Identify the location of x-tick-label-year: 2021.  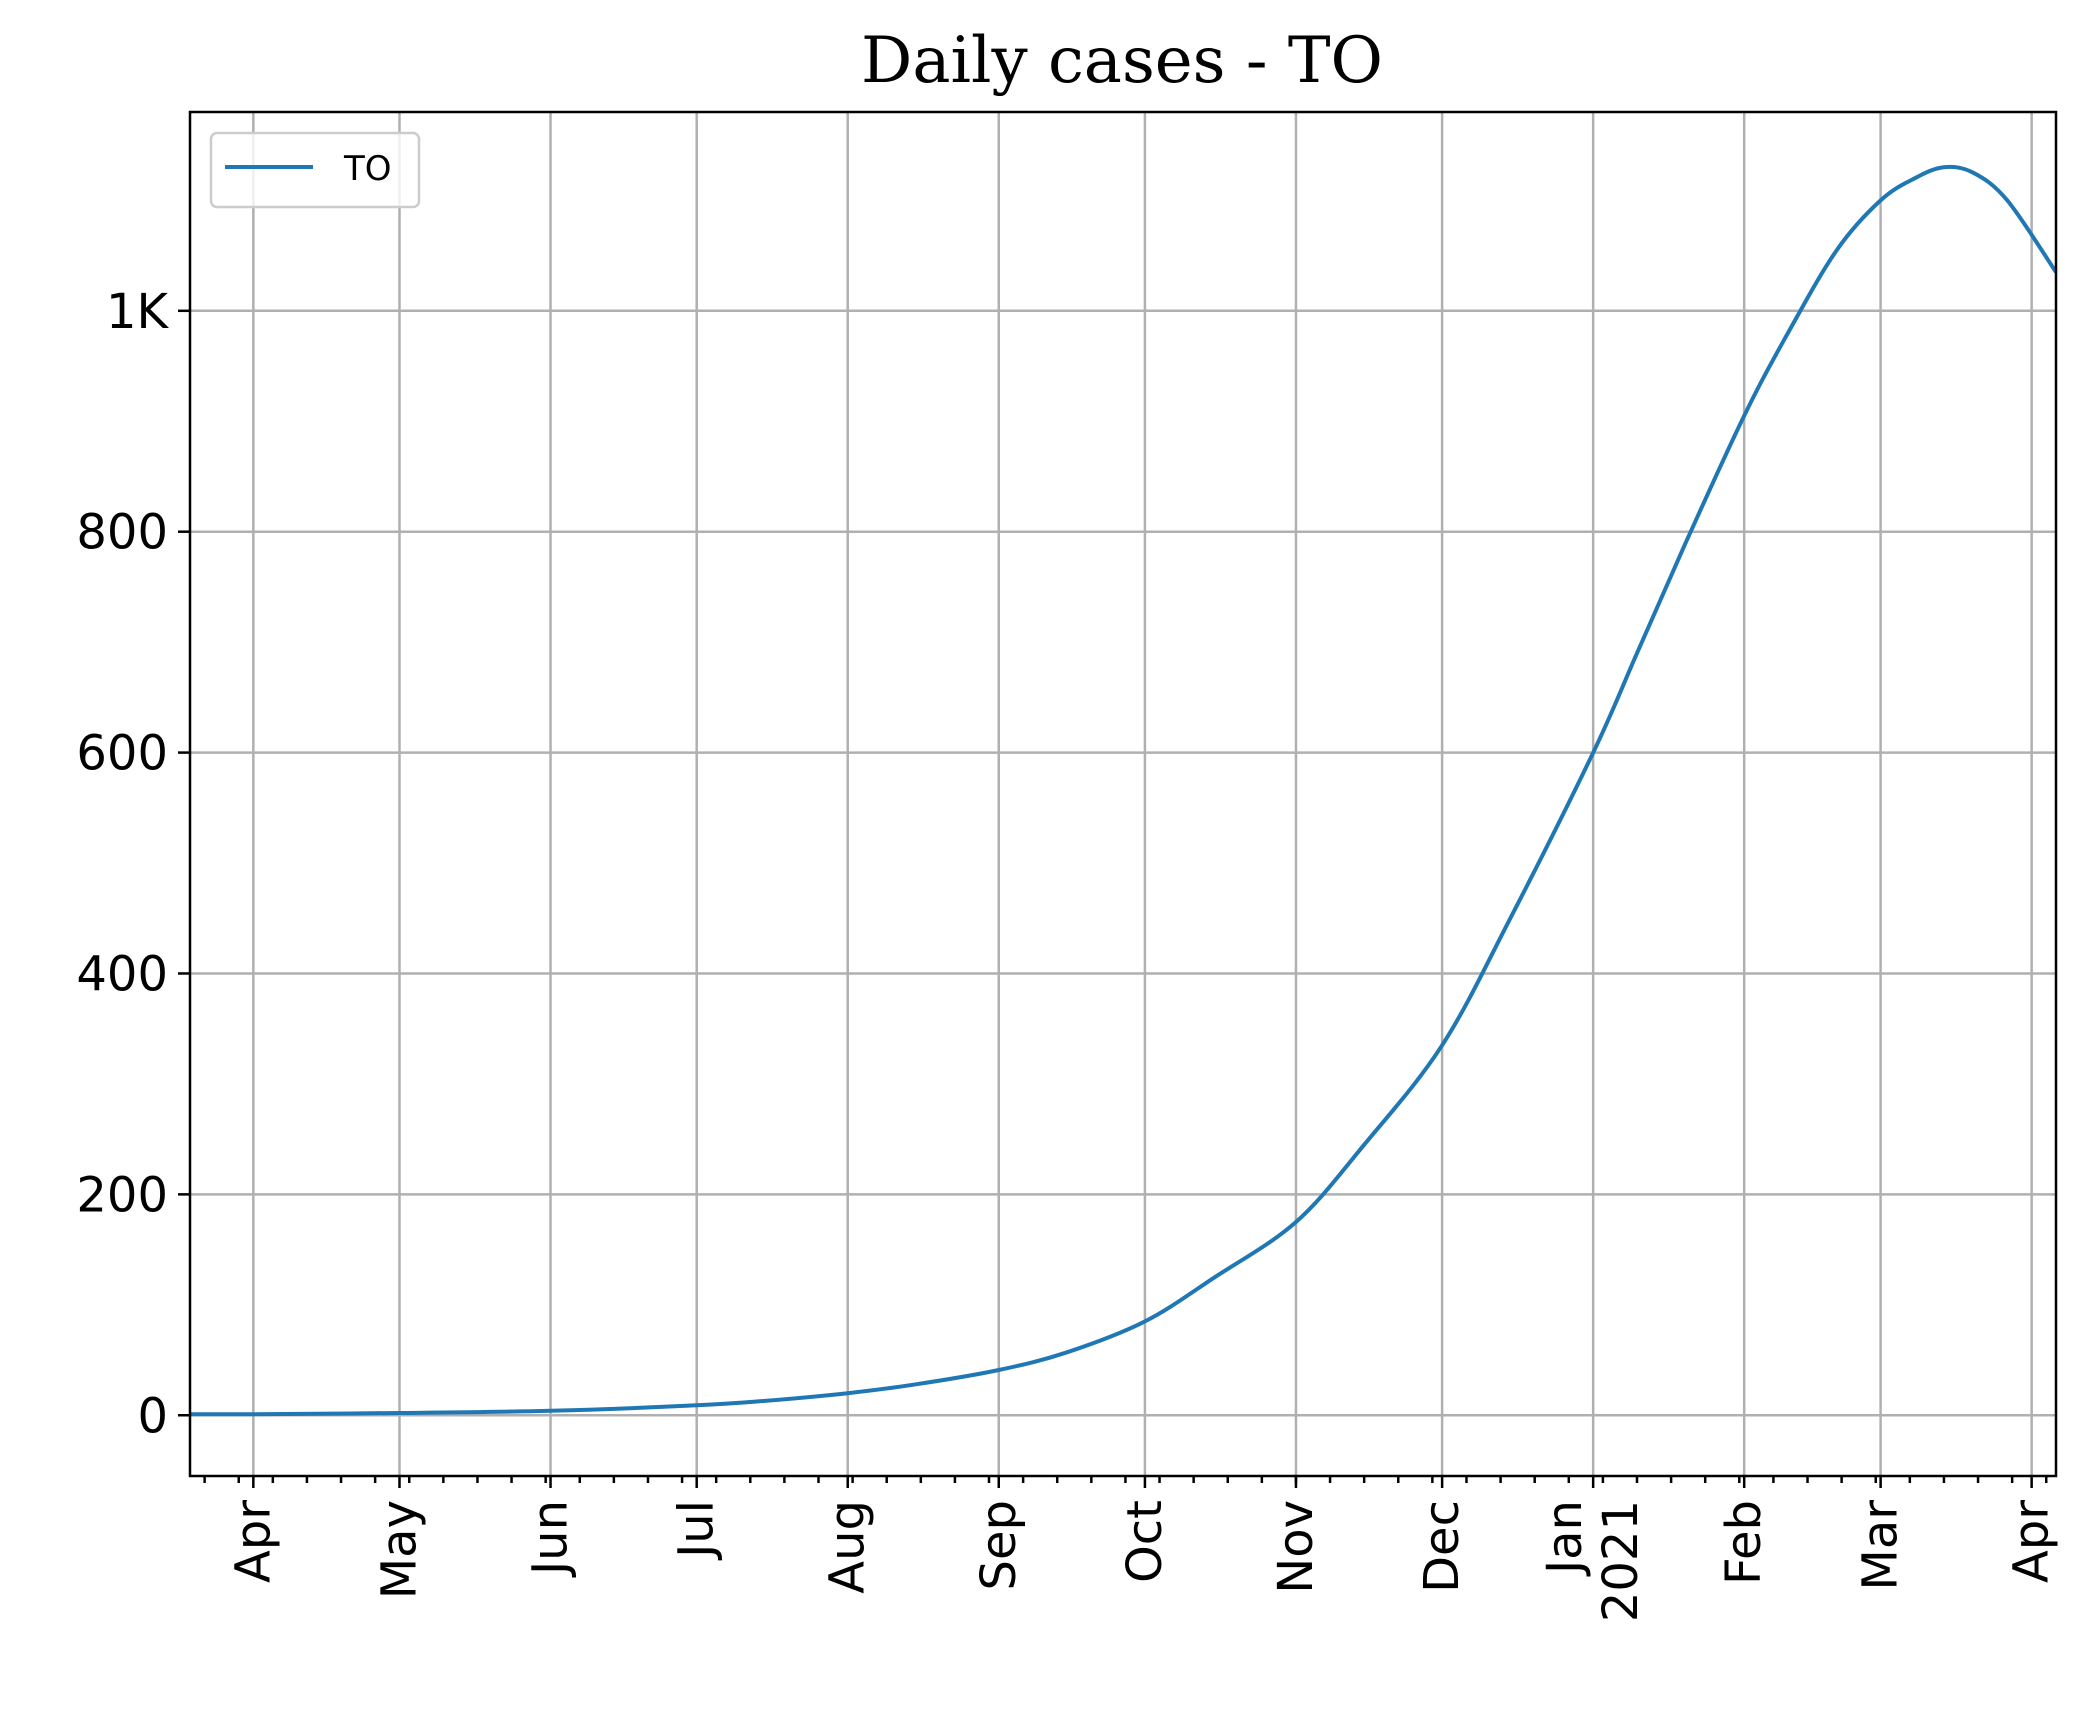
(1621, 1561).